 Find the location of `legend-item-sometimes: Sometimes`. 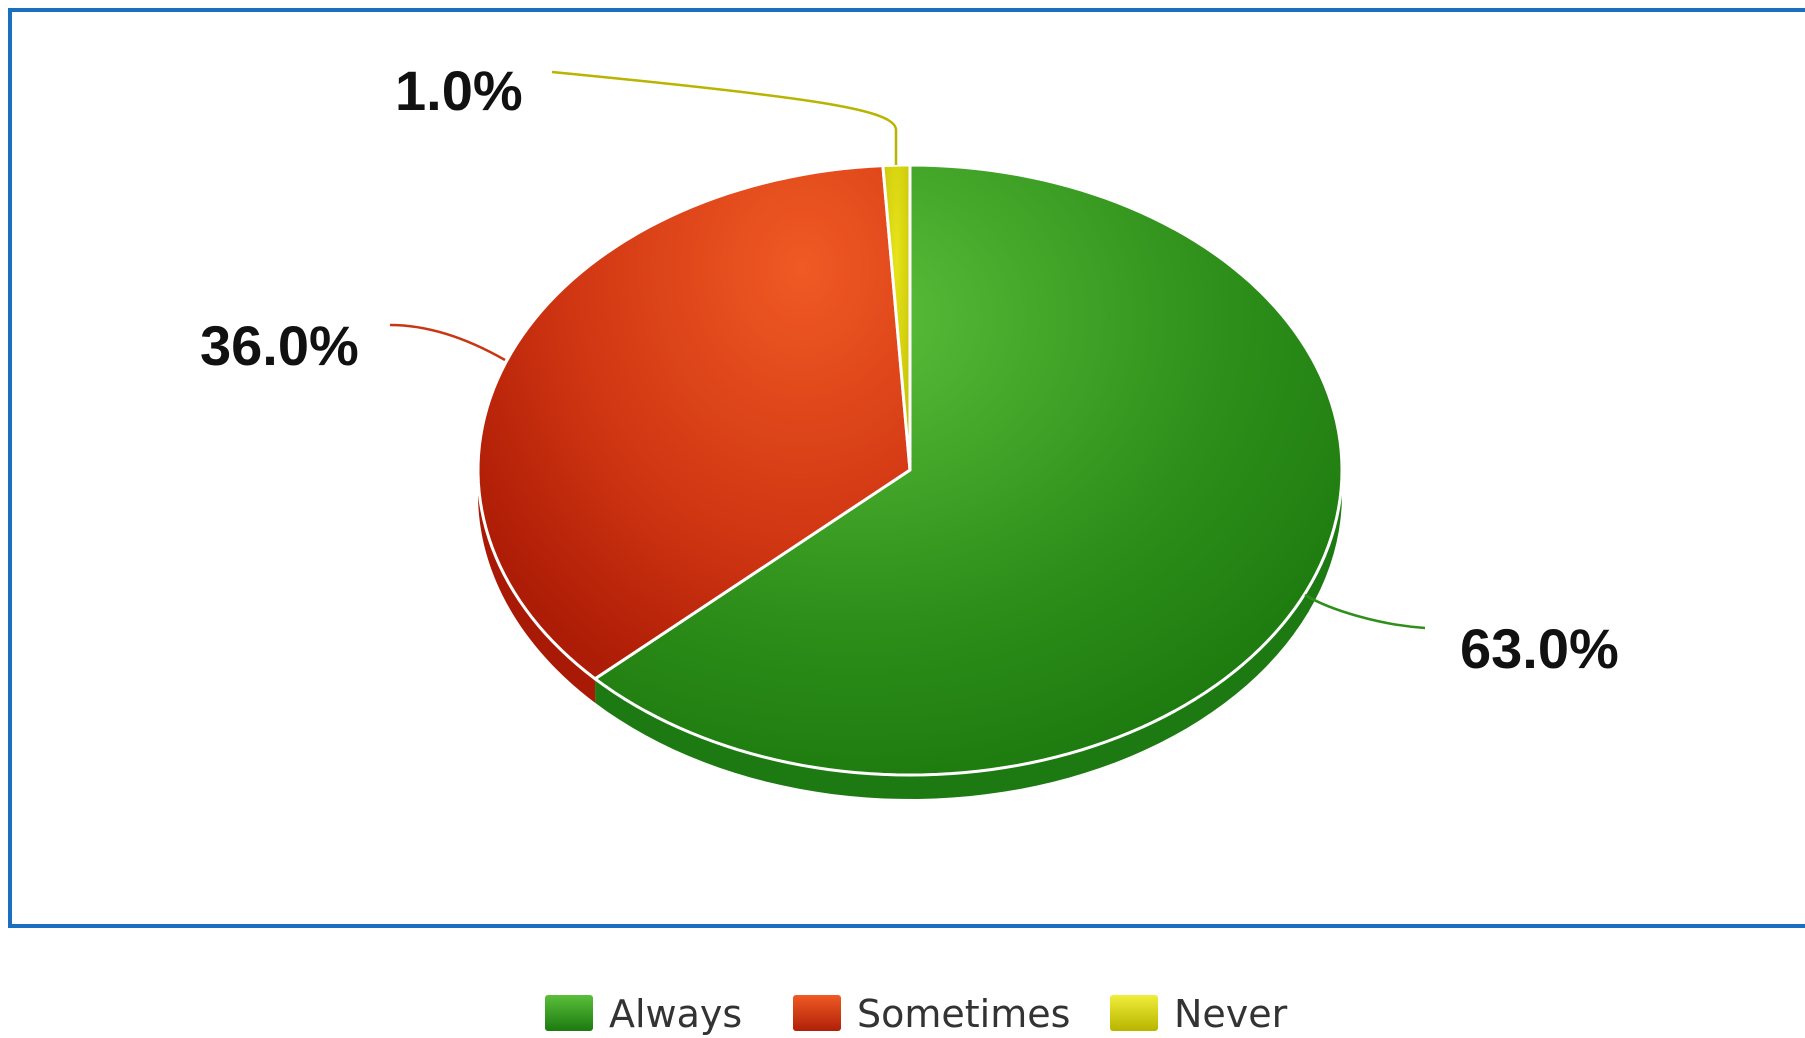

legend-item-sometimes: Sometimes is located at coordinates (931, 1014).